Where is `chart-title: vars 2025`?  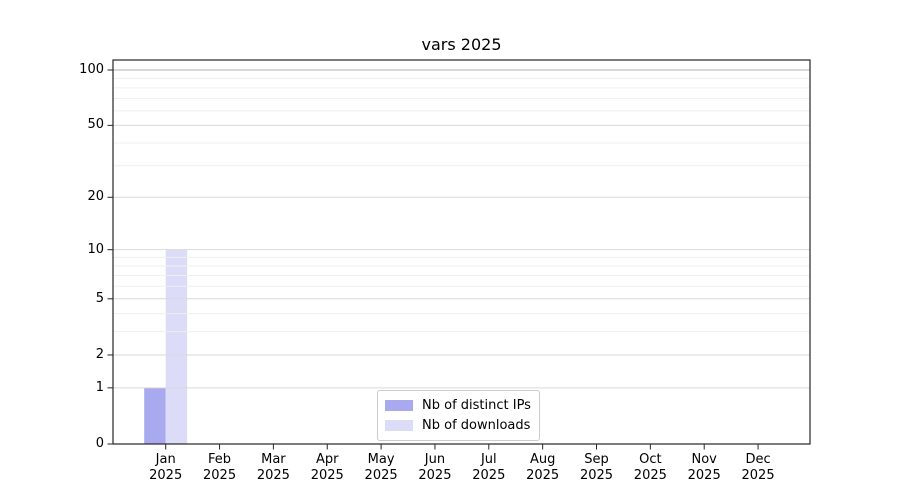 chart-title: vars 2025 is located at coordinates (461, 44).